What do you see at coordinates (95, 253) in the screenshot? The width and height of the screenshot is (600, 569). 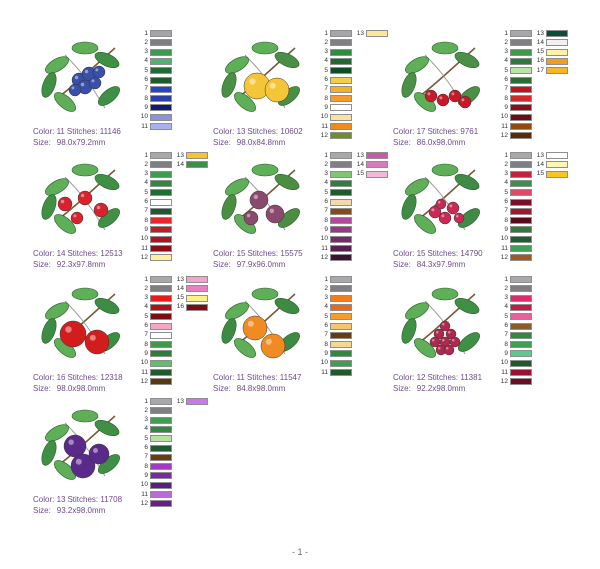 I see `stitch-count: Stitches: 12513` at bounding box center [95, 253].